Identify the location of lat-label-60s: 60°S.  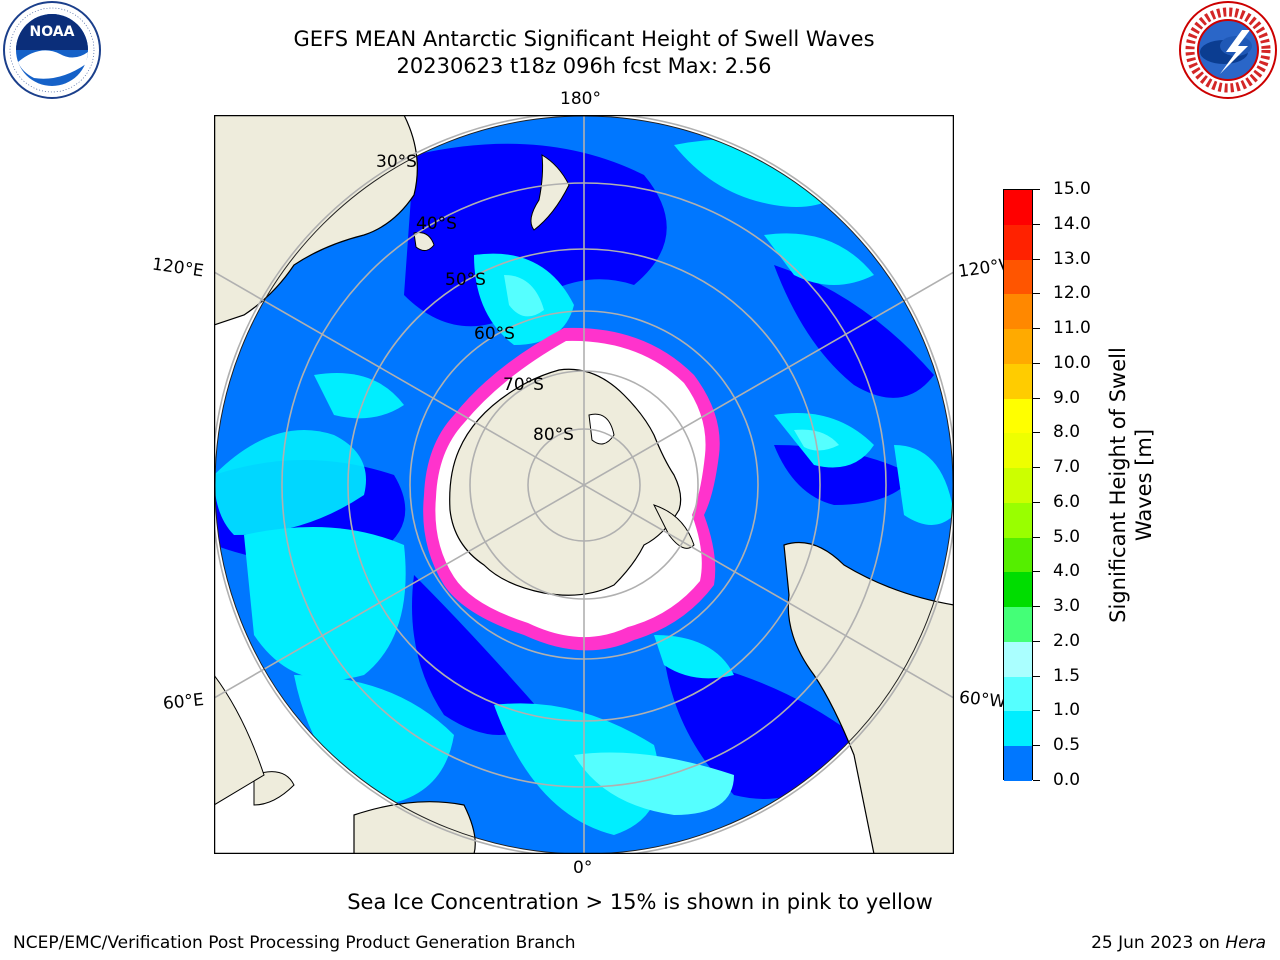
(494, 334).